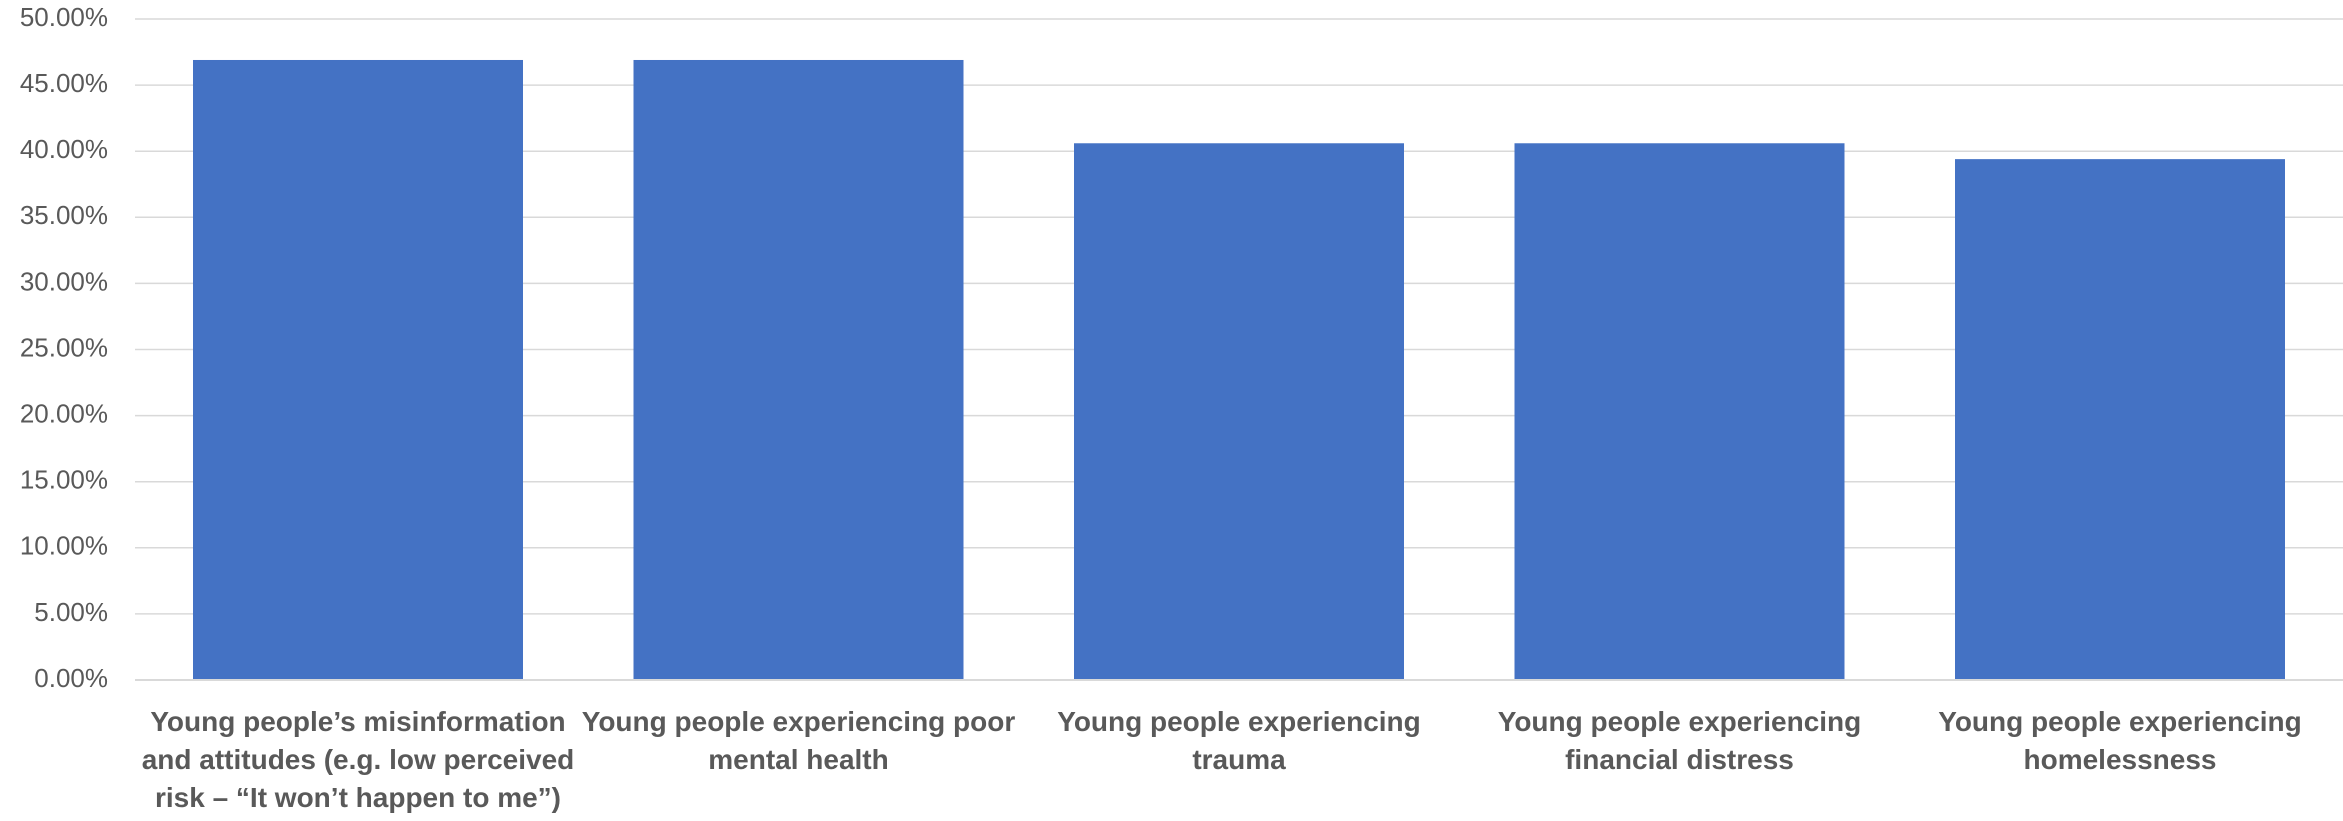 The image size is (2343, 821). I want to click on x-tick-label-line: risk – “It won’t happen to me”), so click(358, 797).